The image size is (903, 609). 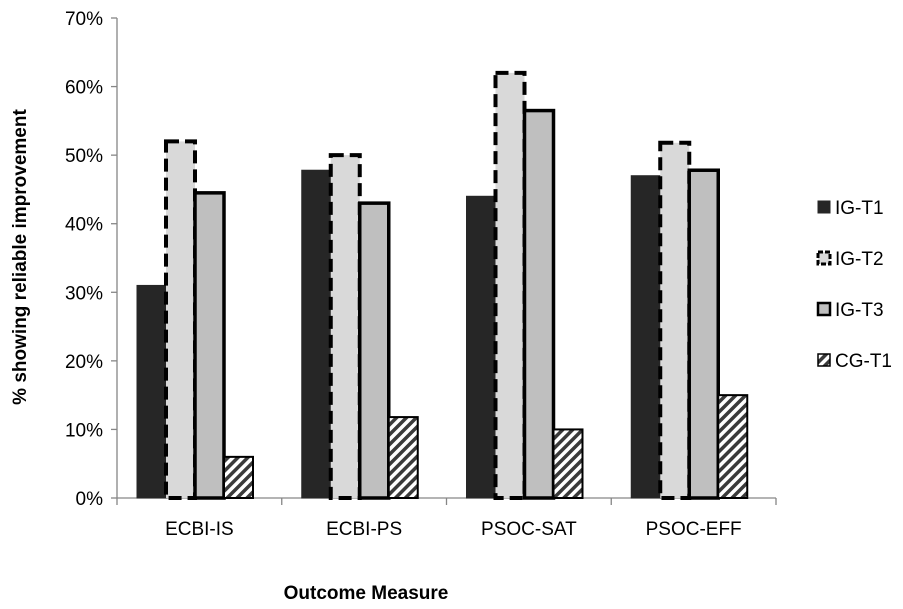 What do you see at coordinates (374, 350) in the screenshot?
I see `bar-ig-t3-ecbi-ps` at bounding box center [374, 350].